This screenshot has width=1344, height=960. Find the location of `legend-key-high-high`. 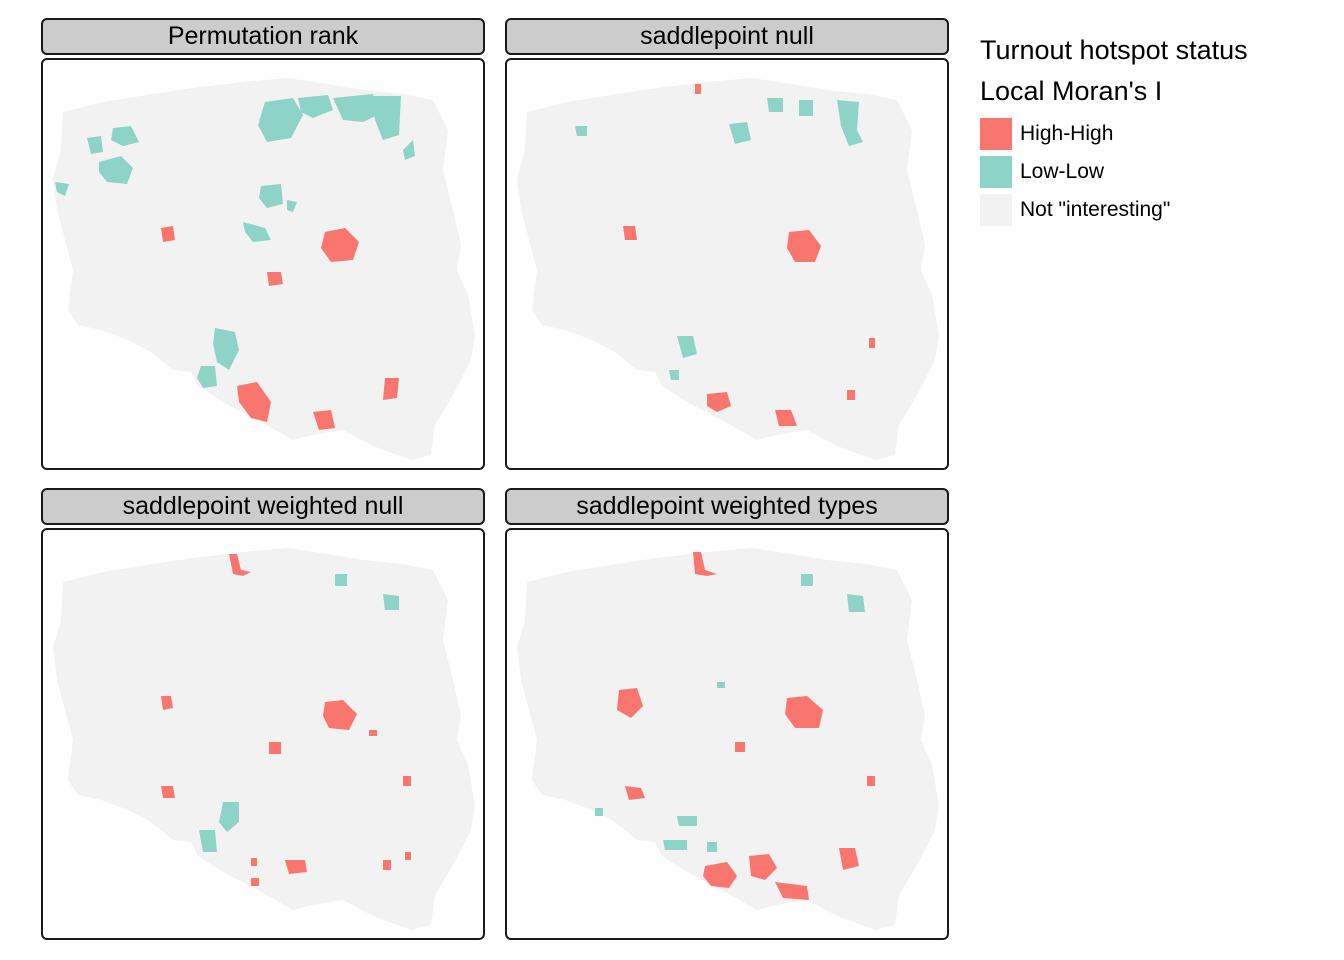

legend-key-high-high is located at coordinates (996, 134).